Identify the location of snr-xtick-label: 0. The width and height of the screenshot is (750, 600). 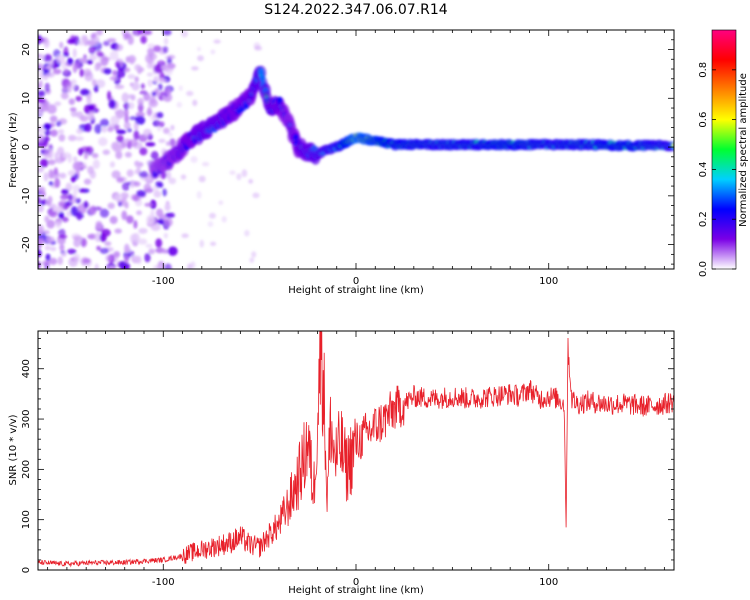
(356, 582).